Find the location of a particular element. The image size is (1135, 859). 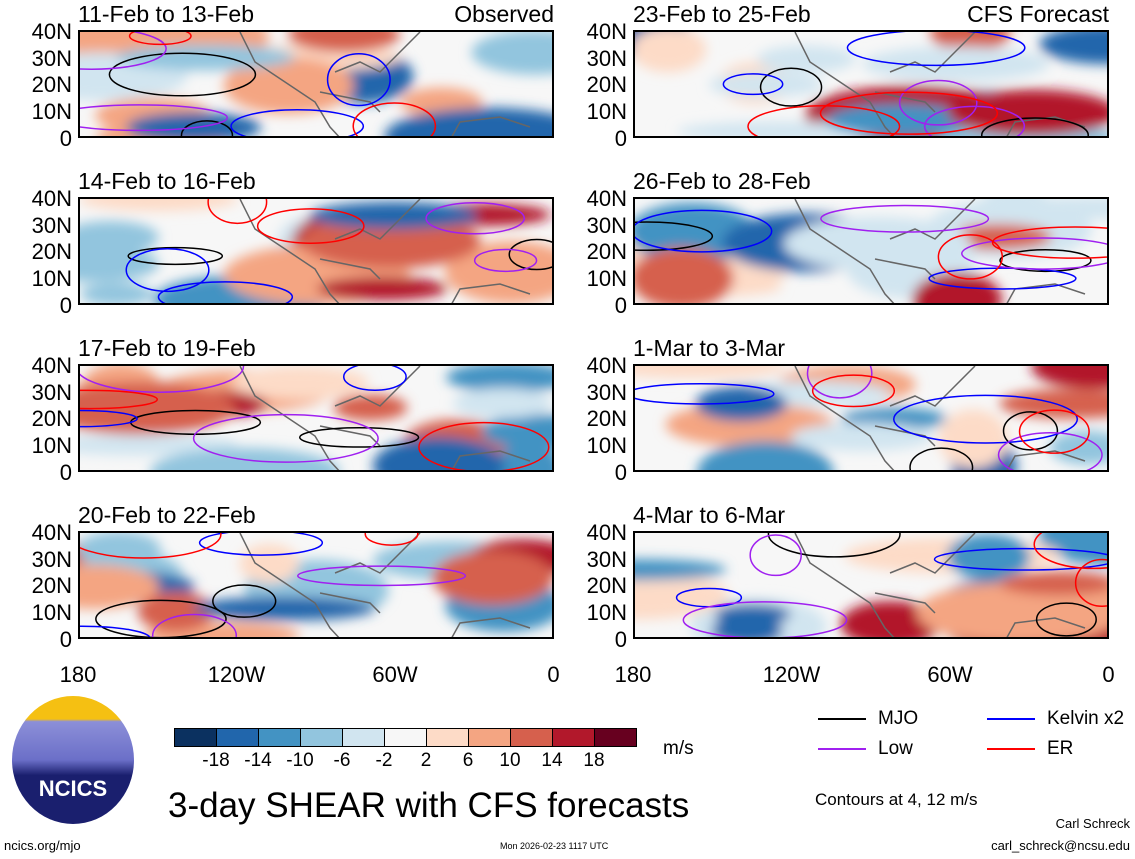

panel-title: 4-Mar to 6-Mar is located at coordinates (709, 515).